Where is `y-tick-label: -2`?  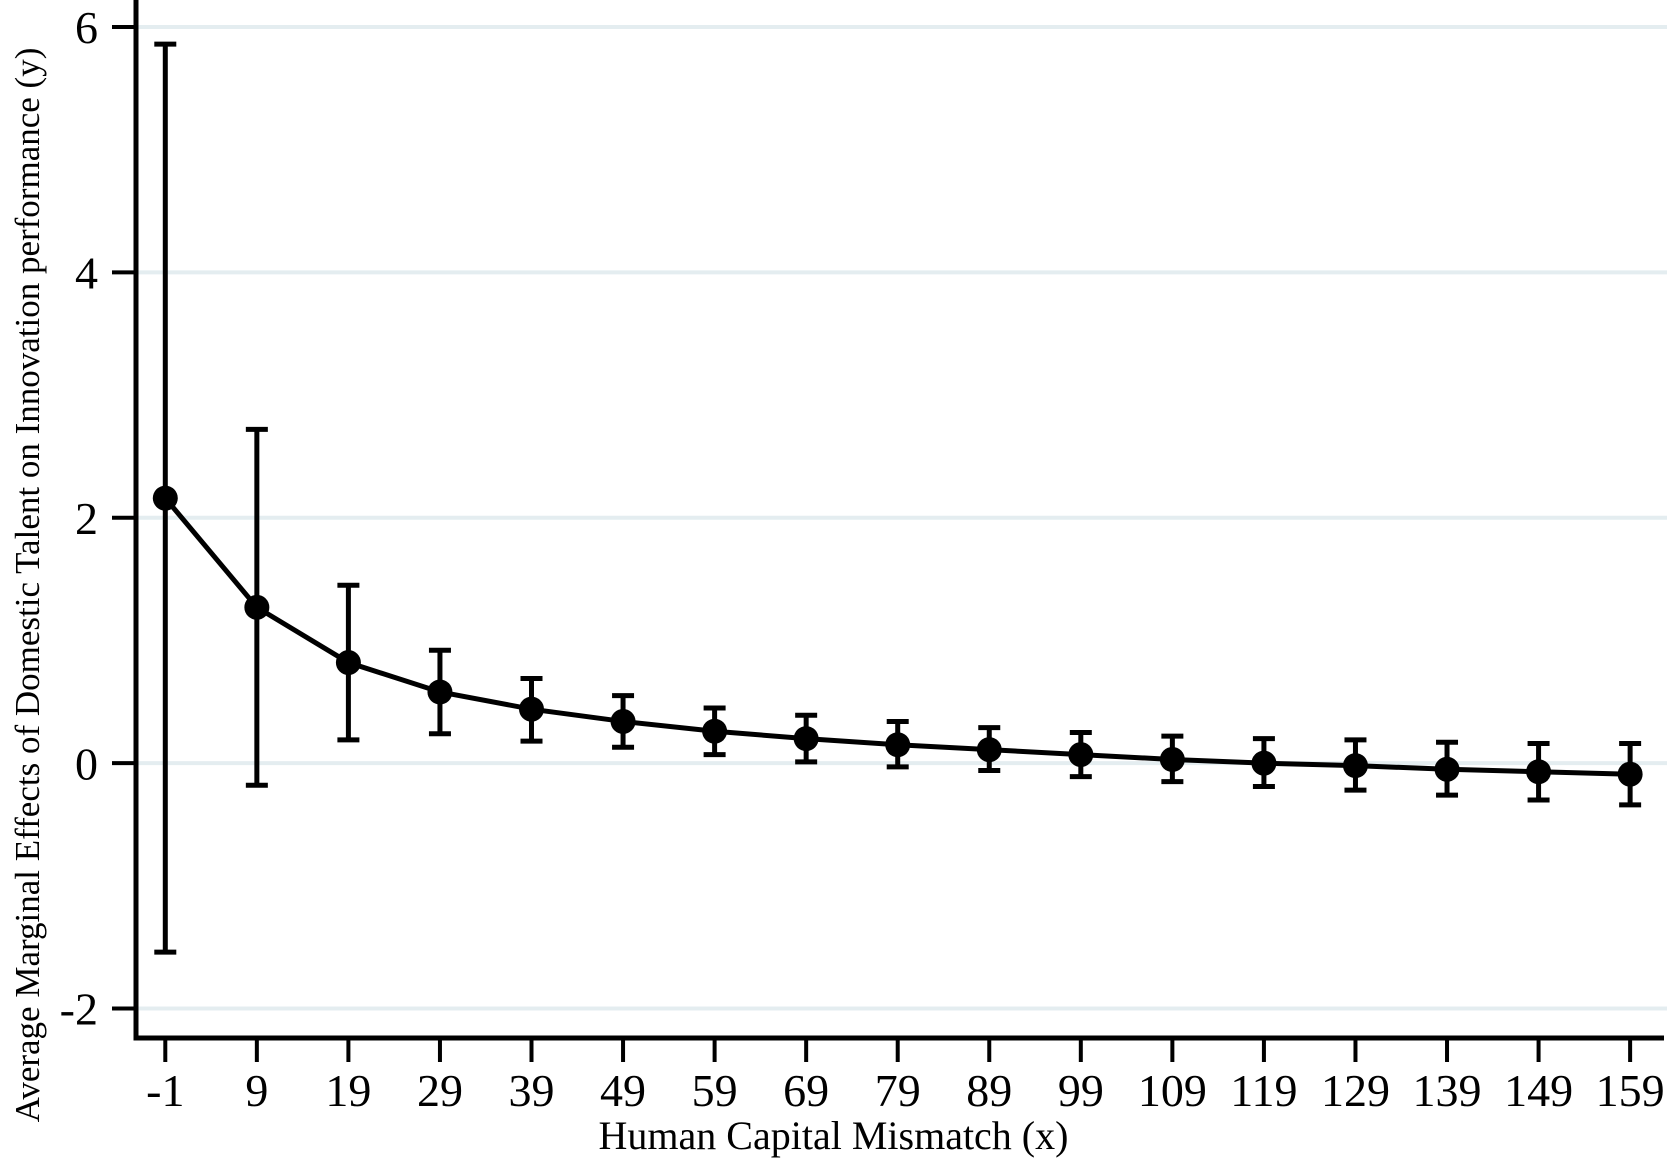
y-tick-label: -2 is located at coordinates (79, 1009).